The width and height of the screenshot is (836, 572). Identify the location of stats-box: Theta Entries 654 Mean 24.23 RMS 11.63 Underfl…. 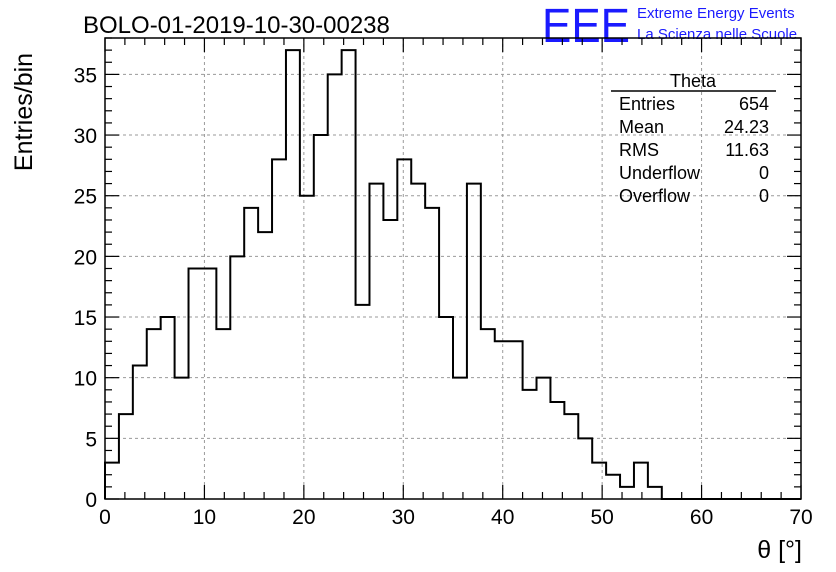
(693, 138).